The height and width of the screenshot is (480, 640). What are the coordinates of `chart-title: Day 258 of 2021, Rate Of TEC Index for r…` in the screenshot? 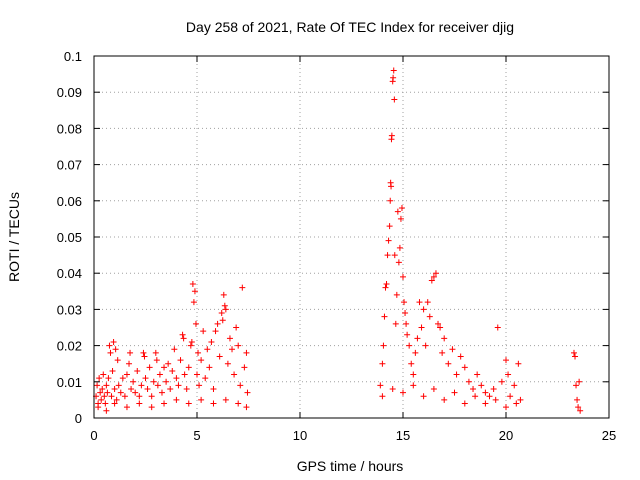 It's located at (350, 27).